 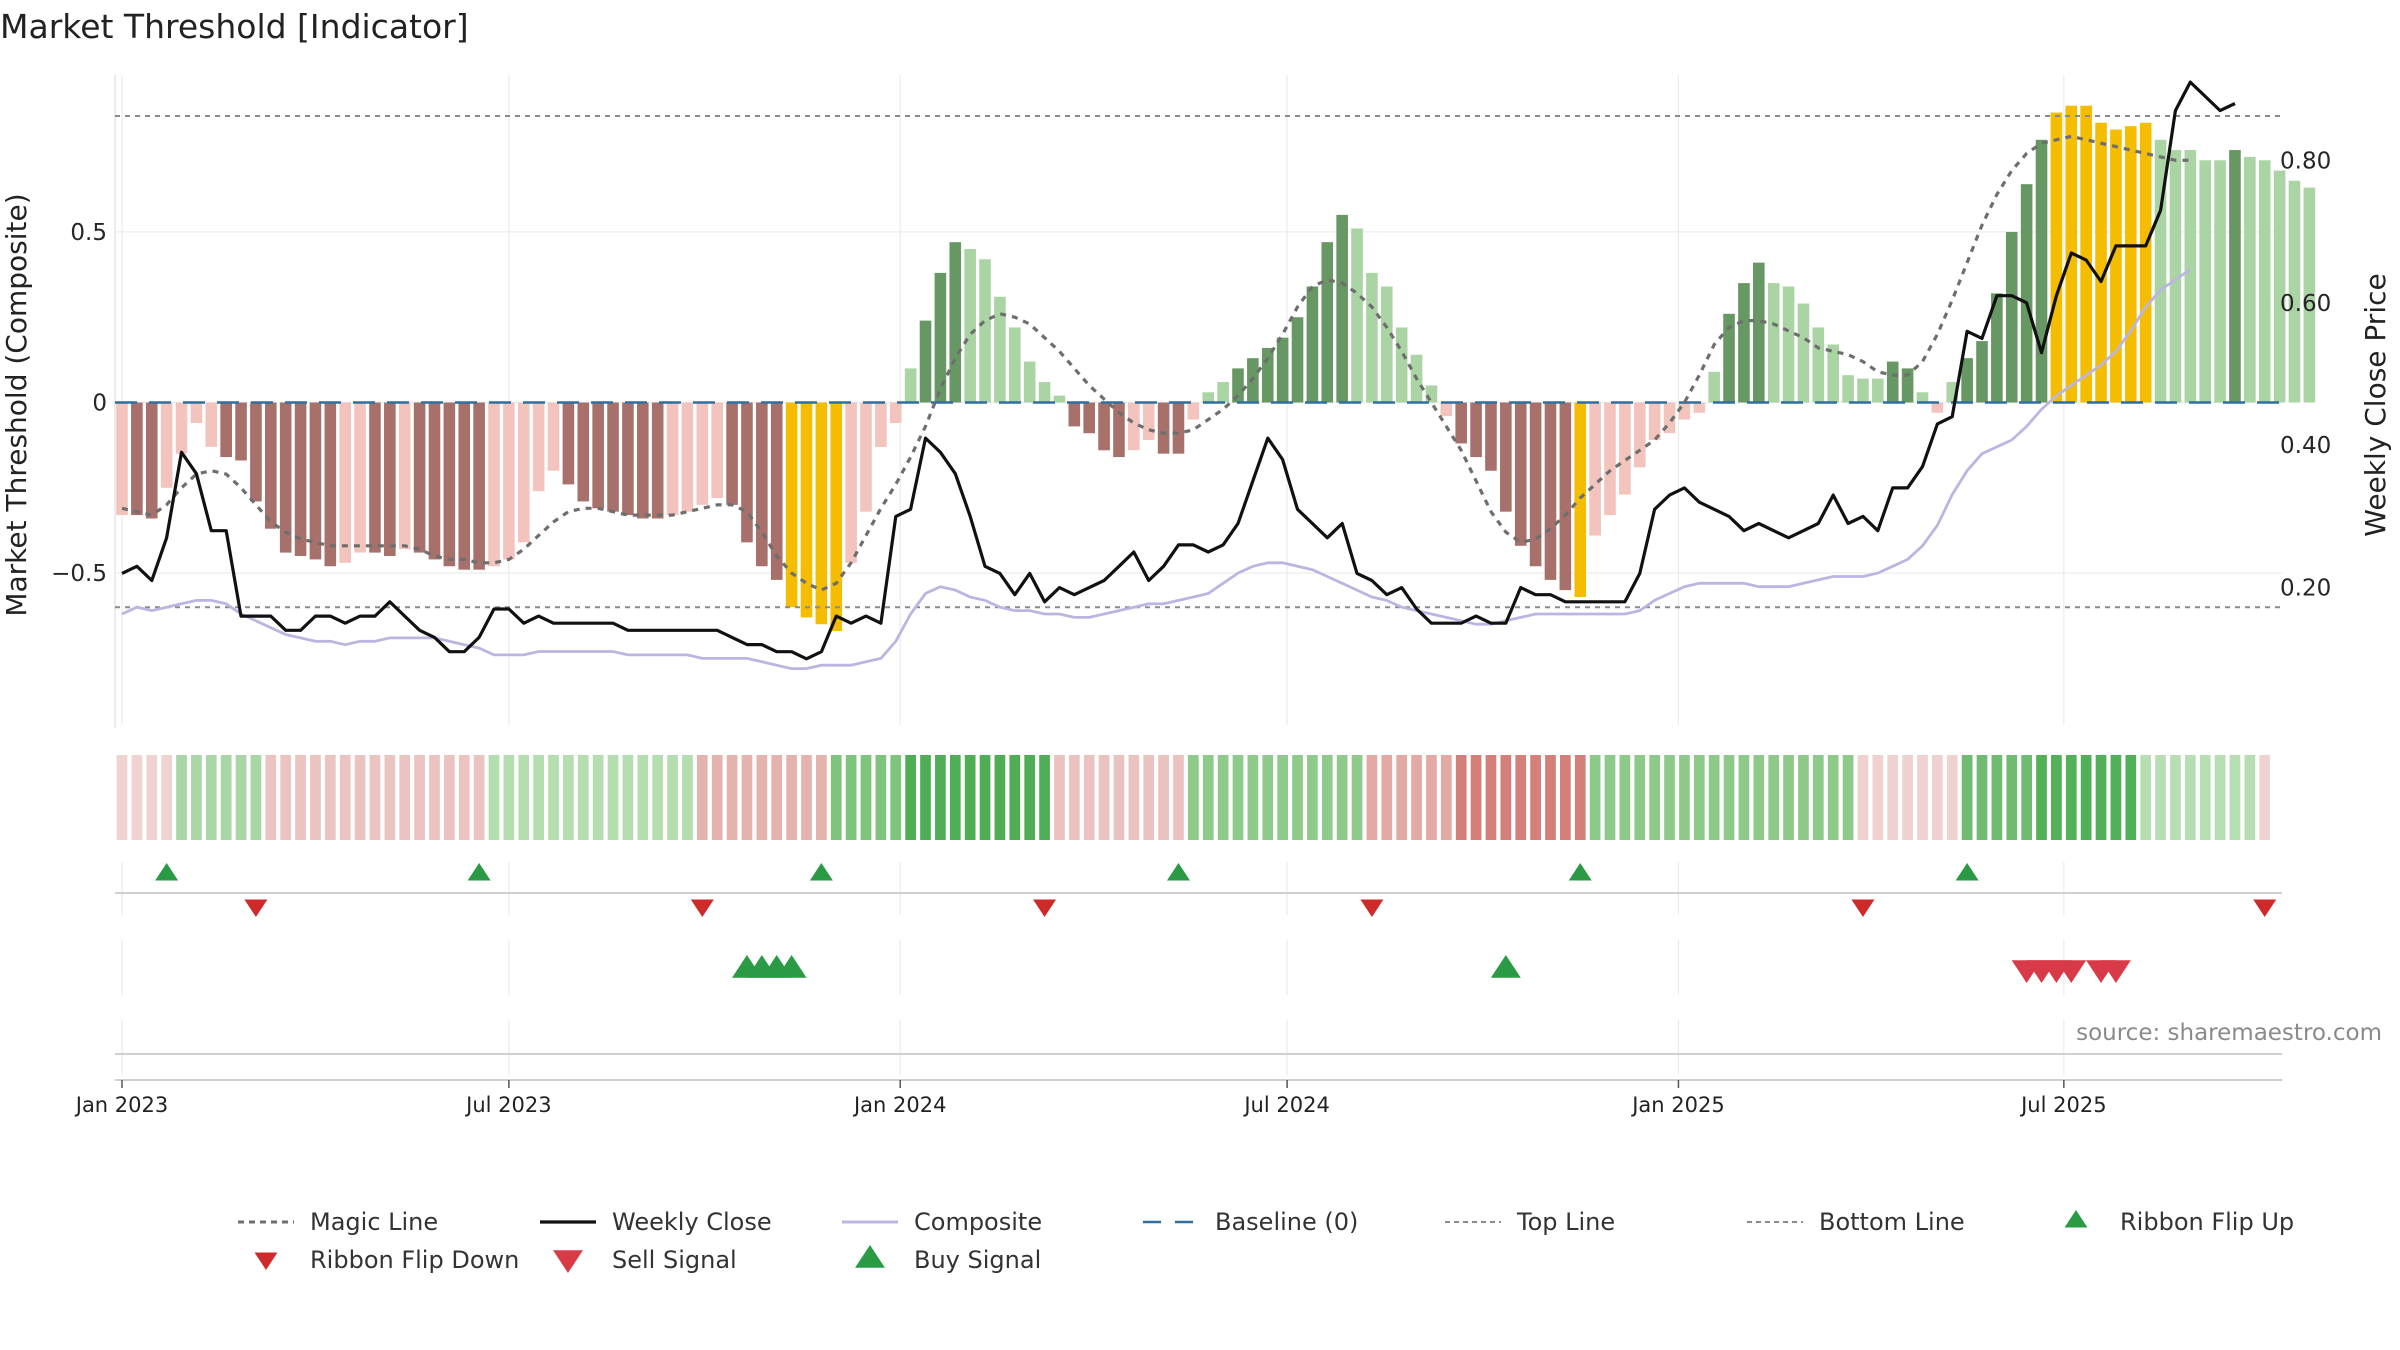 What do you see at coordinates (99, 404) in the screenshot?
I see `y-tick-label: 0` at bounding box center [99, 404].